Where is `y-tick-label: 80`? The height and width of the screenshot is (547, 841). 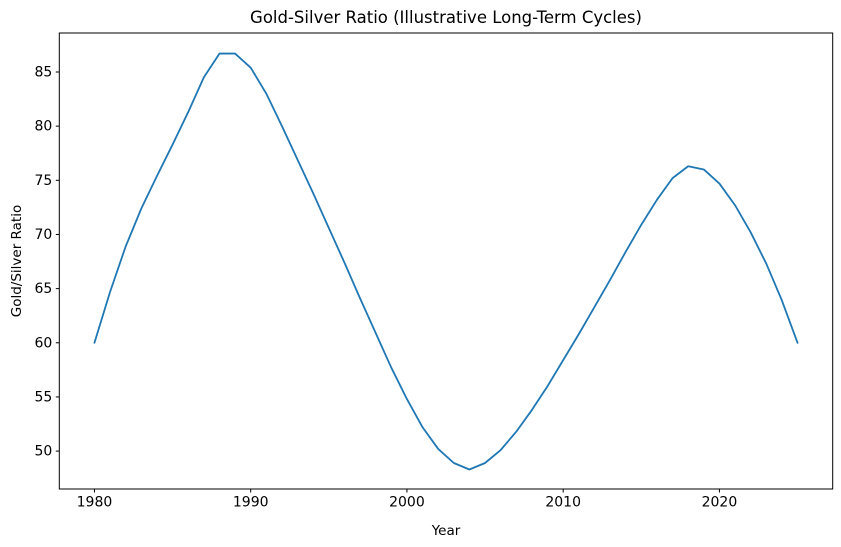
y-tick-label: 80 is located at coordinates (43, 127).